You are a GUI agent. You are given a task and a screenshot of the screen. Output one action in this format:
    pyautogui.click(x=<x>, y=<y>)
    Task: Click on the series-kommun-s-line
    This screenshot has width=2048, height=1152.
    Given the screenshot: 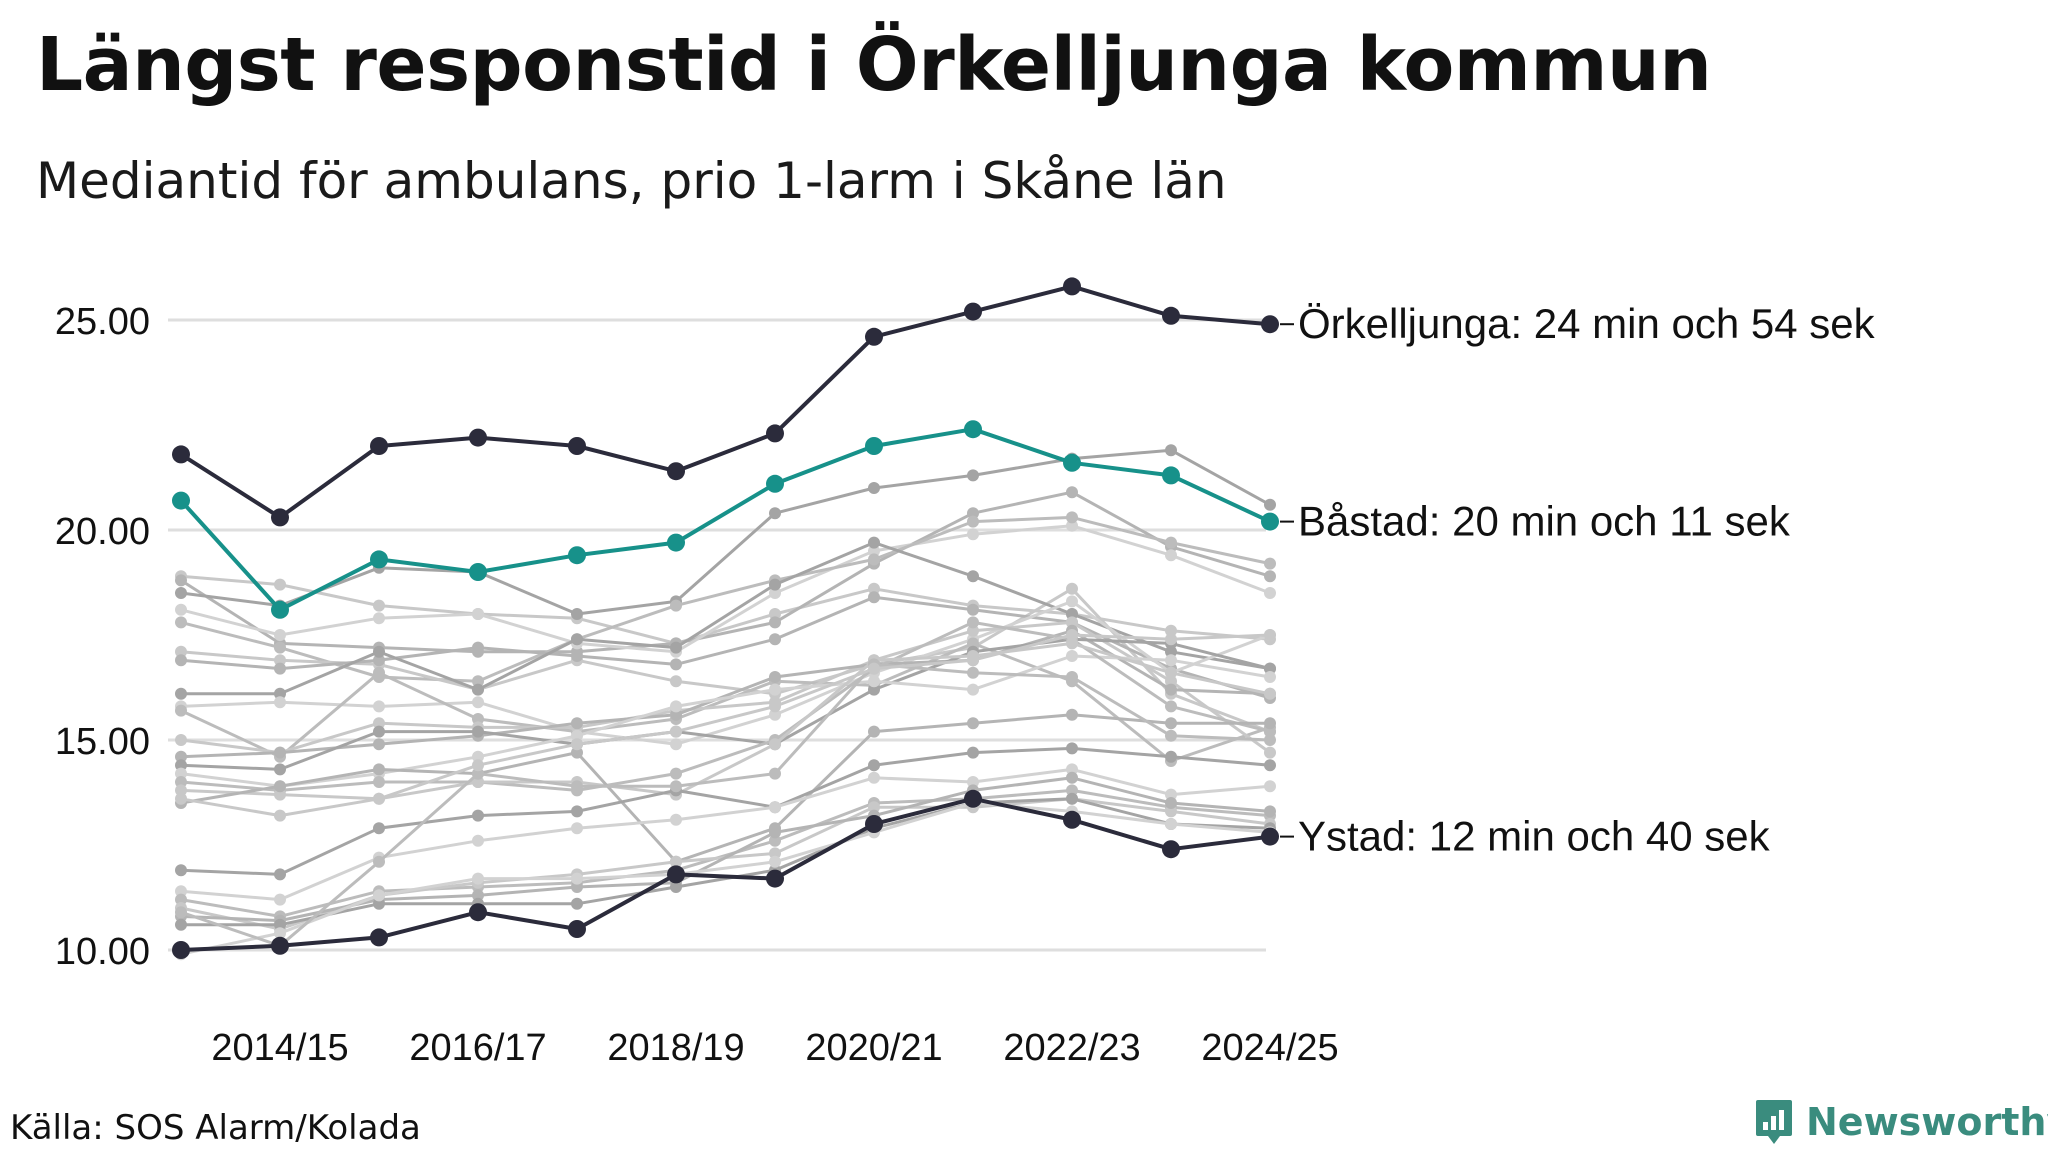 What is the action you would take?
    pyautogui.click(x=725, y=834)
    